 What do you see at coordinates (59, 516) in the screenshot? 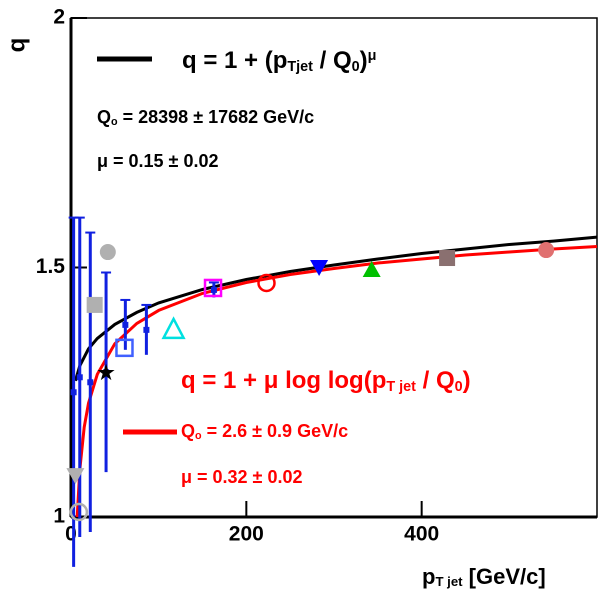
I see `y-tick-label: 1` at bounding box center [59, 516].